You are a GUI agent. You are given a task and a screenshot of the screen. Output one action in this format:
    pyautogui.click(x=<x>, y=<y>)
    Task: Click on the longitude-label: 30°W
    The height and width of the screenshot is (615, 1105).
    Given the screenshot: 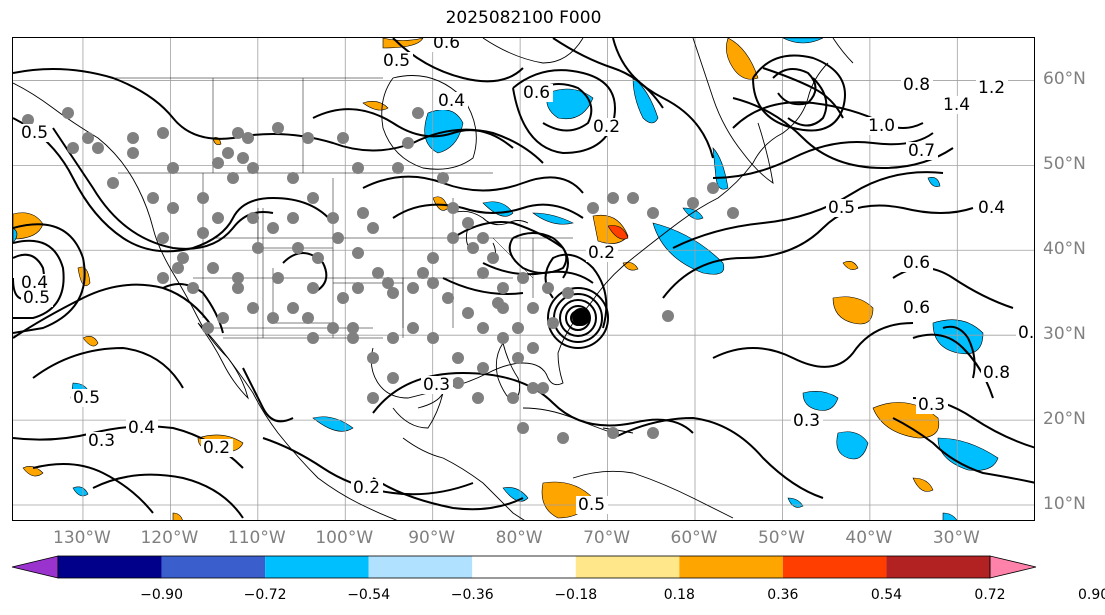 What is the action you would take?
    pyautogui.click(x=956, y=538)
    